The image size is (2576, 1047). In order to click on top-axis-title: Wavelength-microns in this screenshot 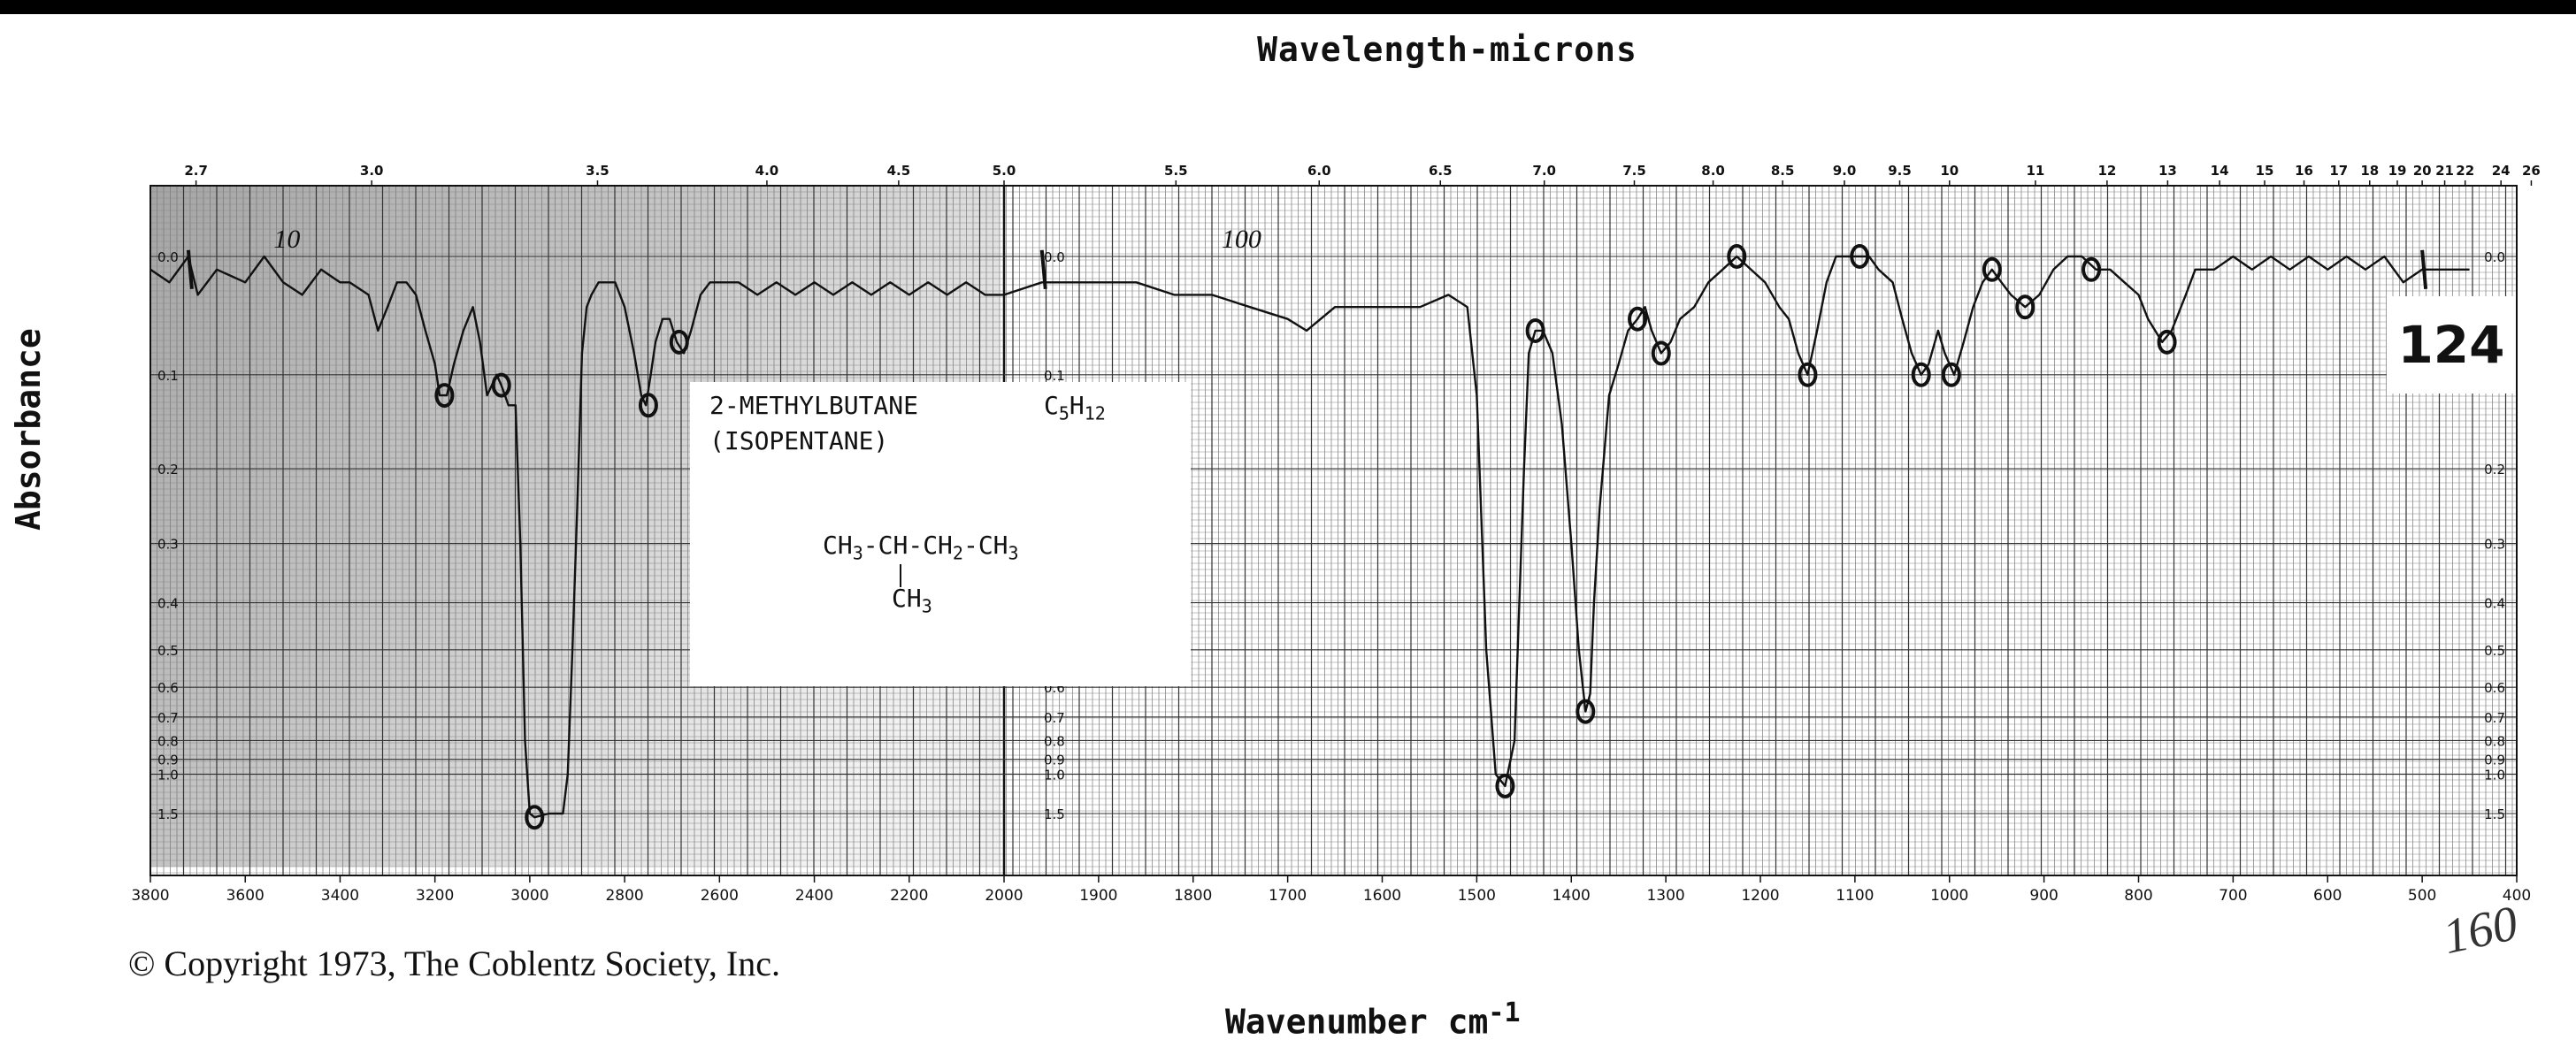, I will do `click(1447, 49)`.